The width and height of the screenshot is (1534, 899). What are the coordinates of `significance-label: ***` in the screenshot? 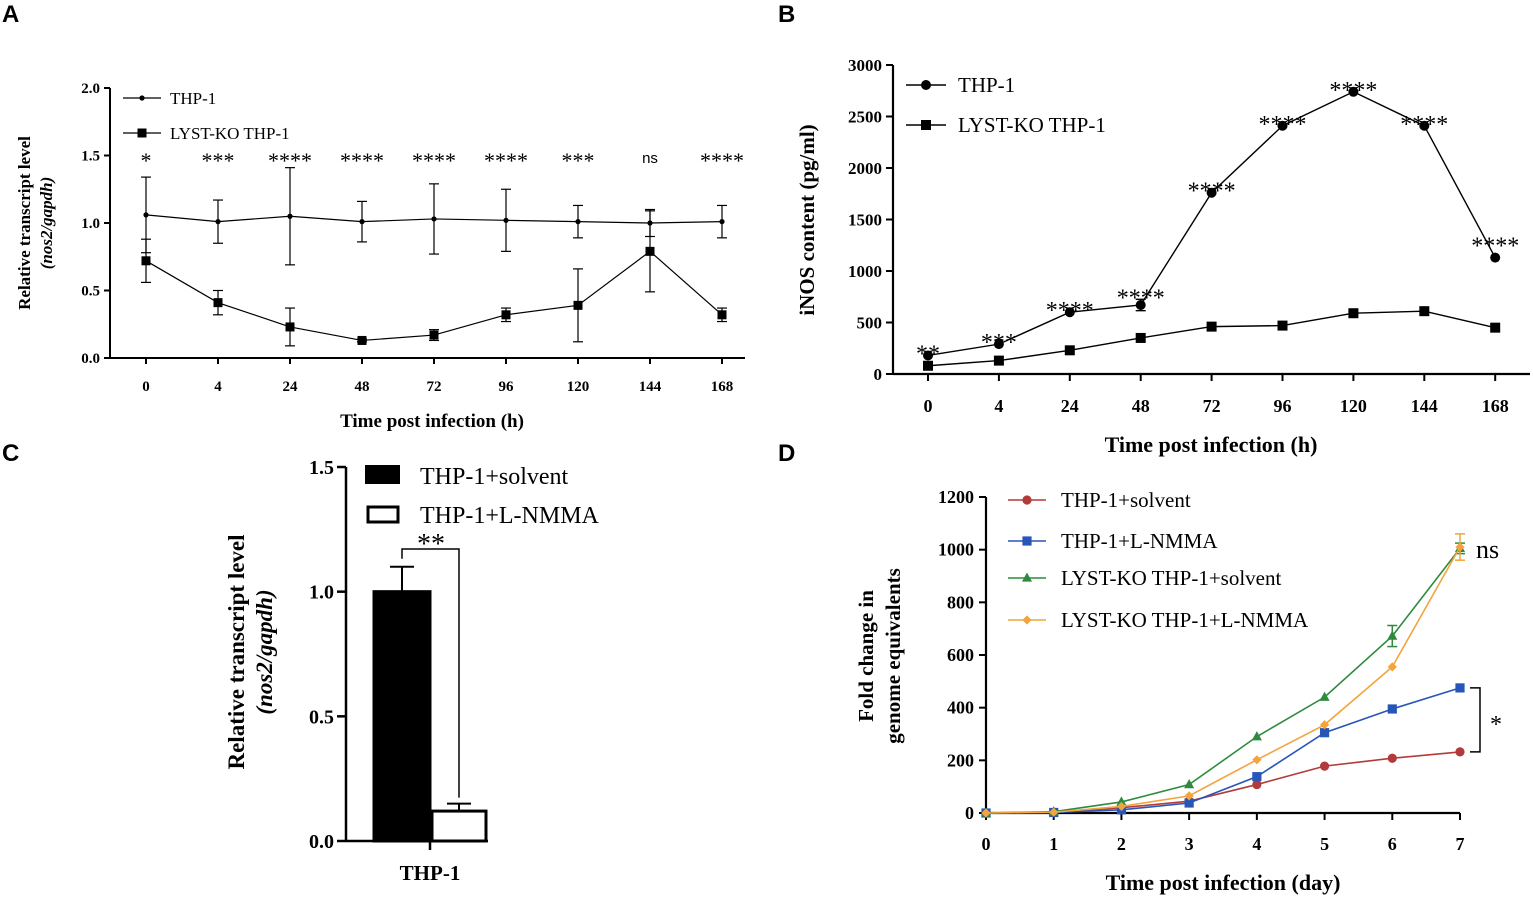 It's located at (578, 160).